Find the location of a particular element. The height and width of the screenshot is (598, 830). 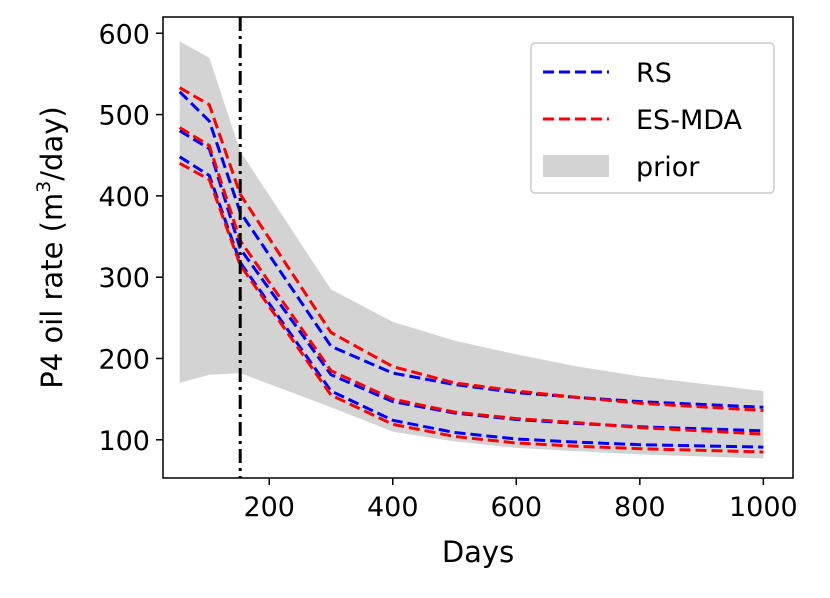

y-tick-label: 200 is located at coordinates (124, 359).